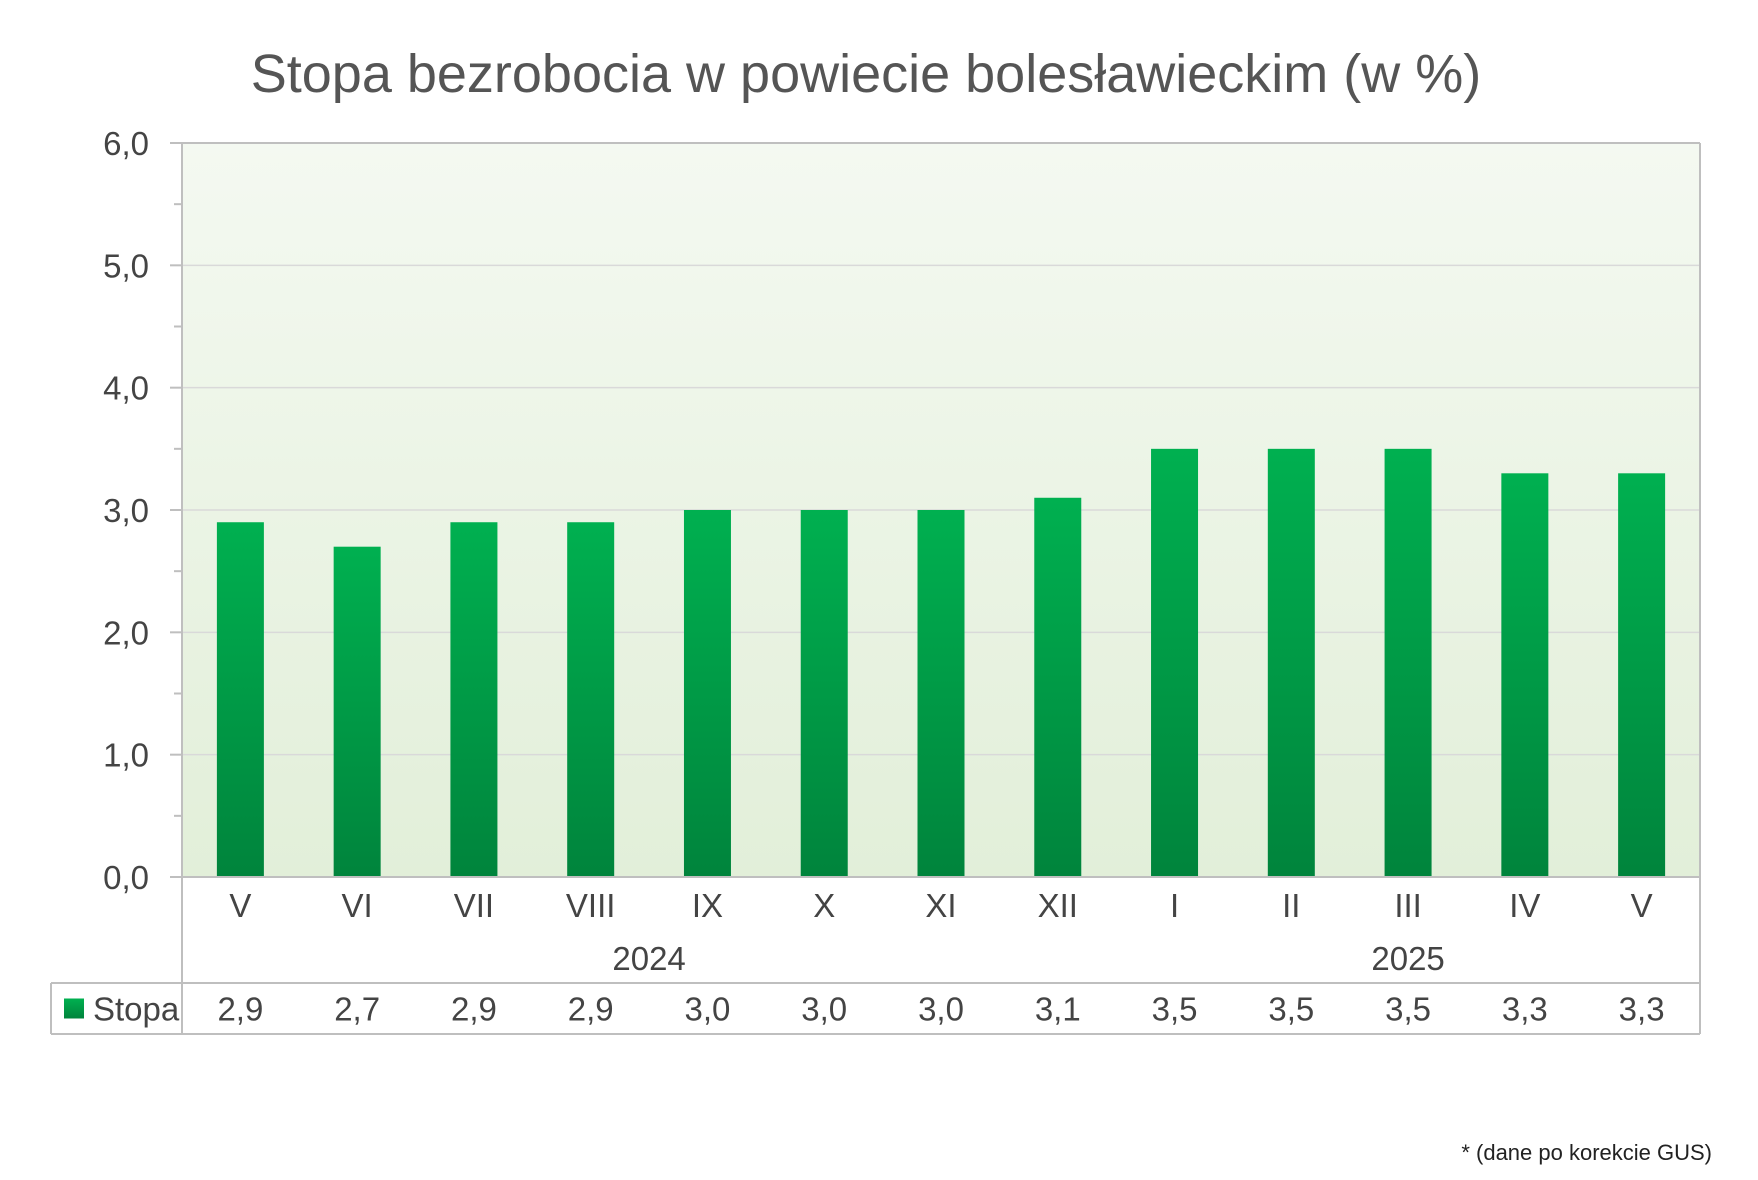 Image resolution: width=1758 pixels, height=1180 pixels. I want to click on legend-label: Stopa, so click(136, 1009).